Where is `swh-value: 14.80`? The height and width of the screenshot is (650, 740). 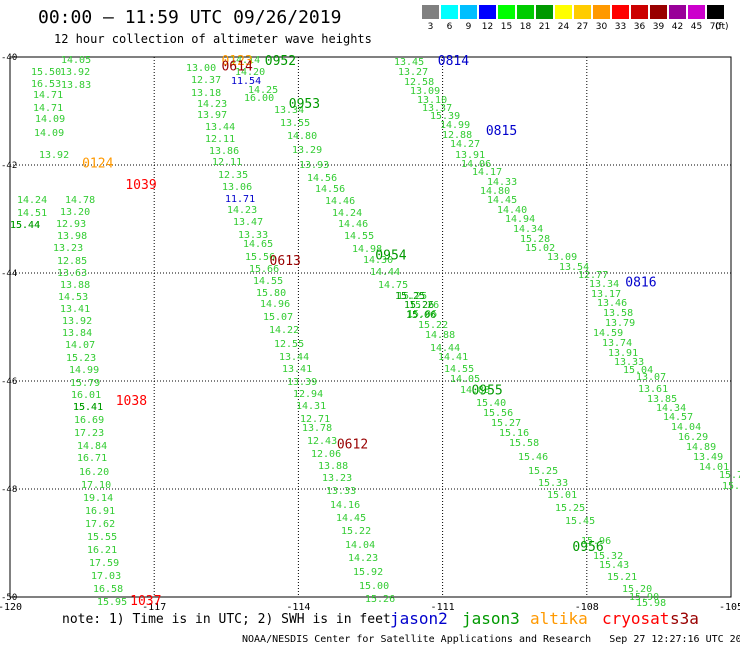 swh-value: 14.80 is located at coordinates (495, 191).